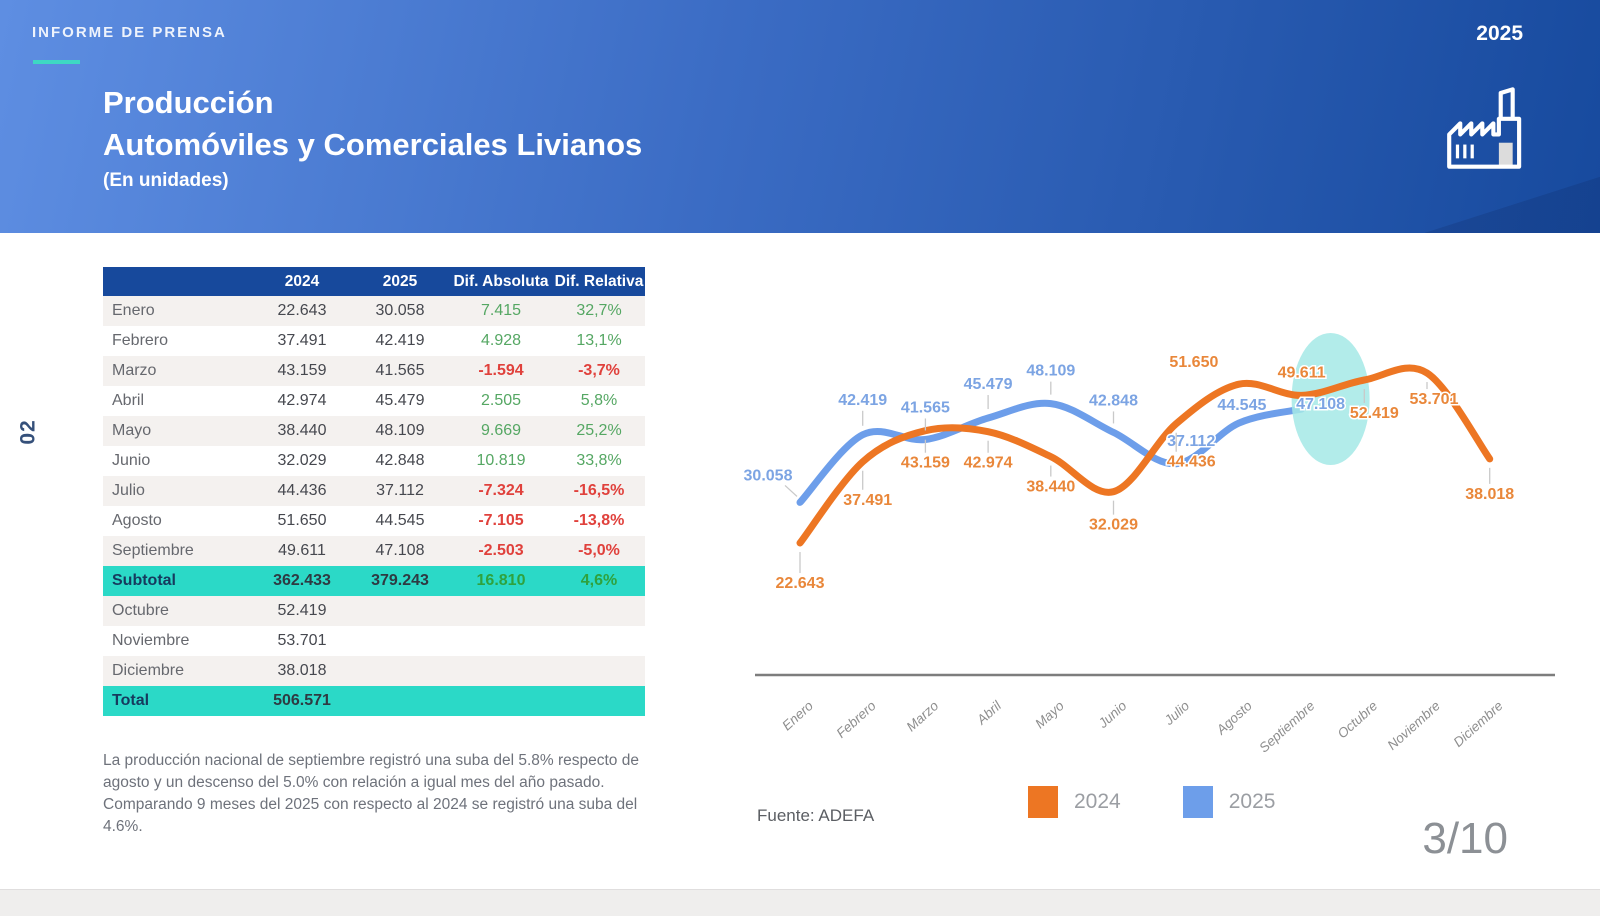 The height and width of the screenshot is (916, 1600). Describe the element at coordinates (501, 400) in the screenshot. I see `value-cell: 2.505` at that location.